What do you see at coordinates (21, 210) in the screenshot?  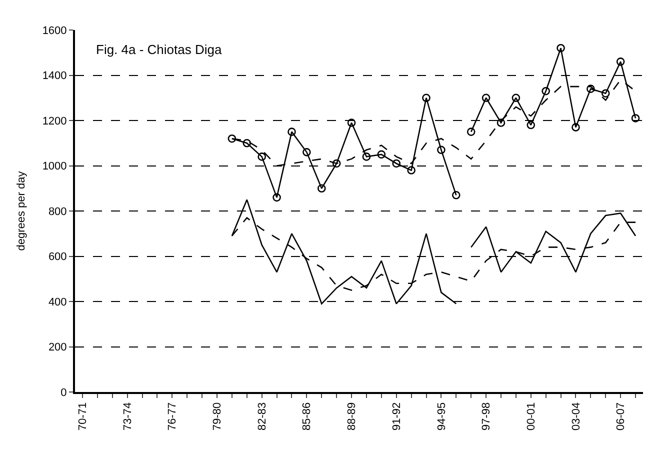 I see `y-axis-title: degrees per day` at bounding box center [21, 210].